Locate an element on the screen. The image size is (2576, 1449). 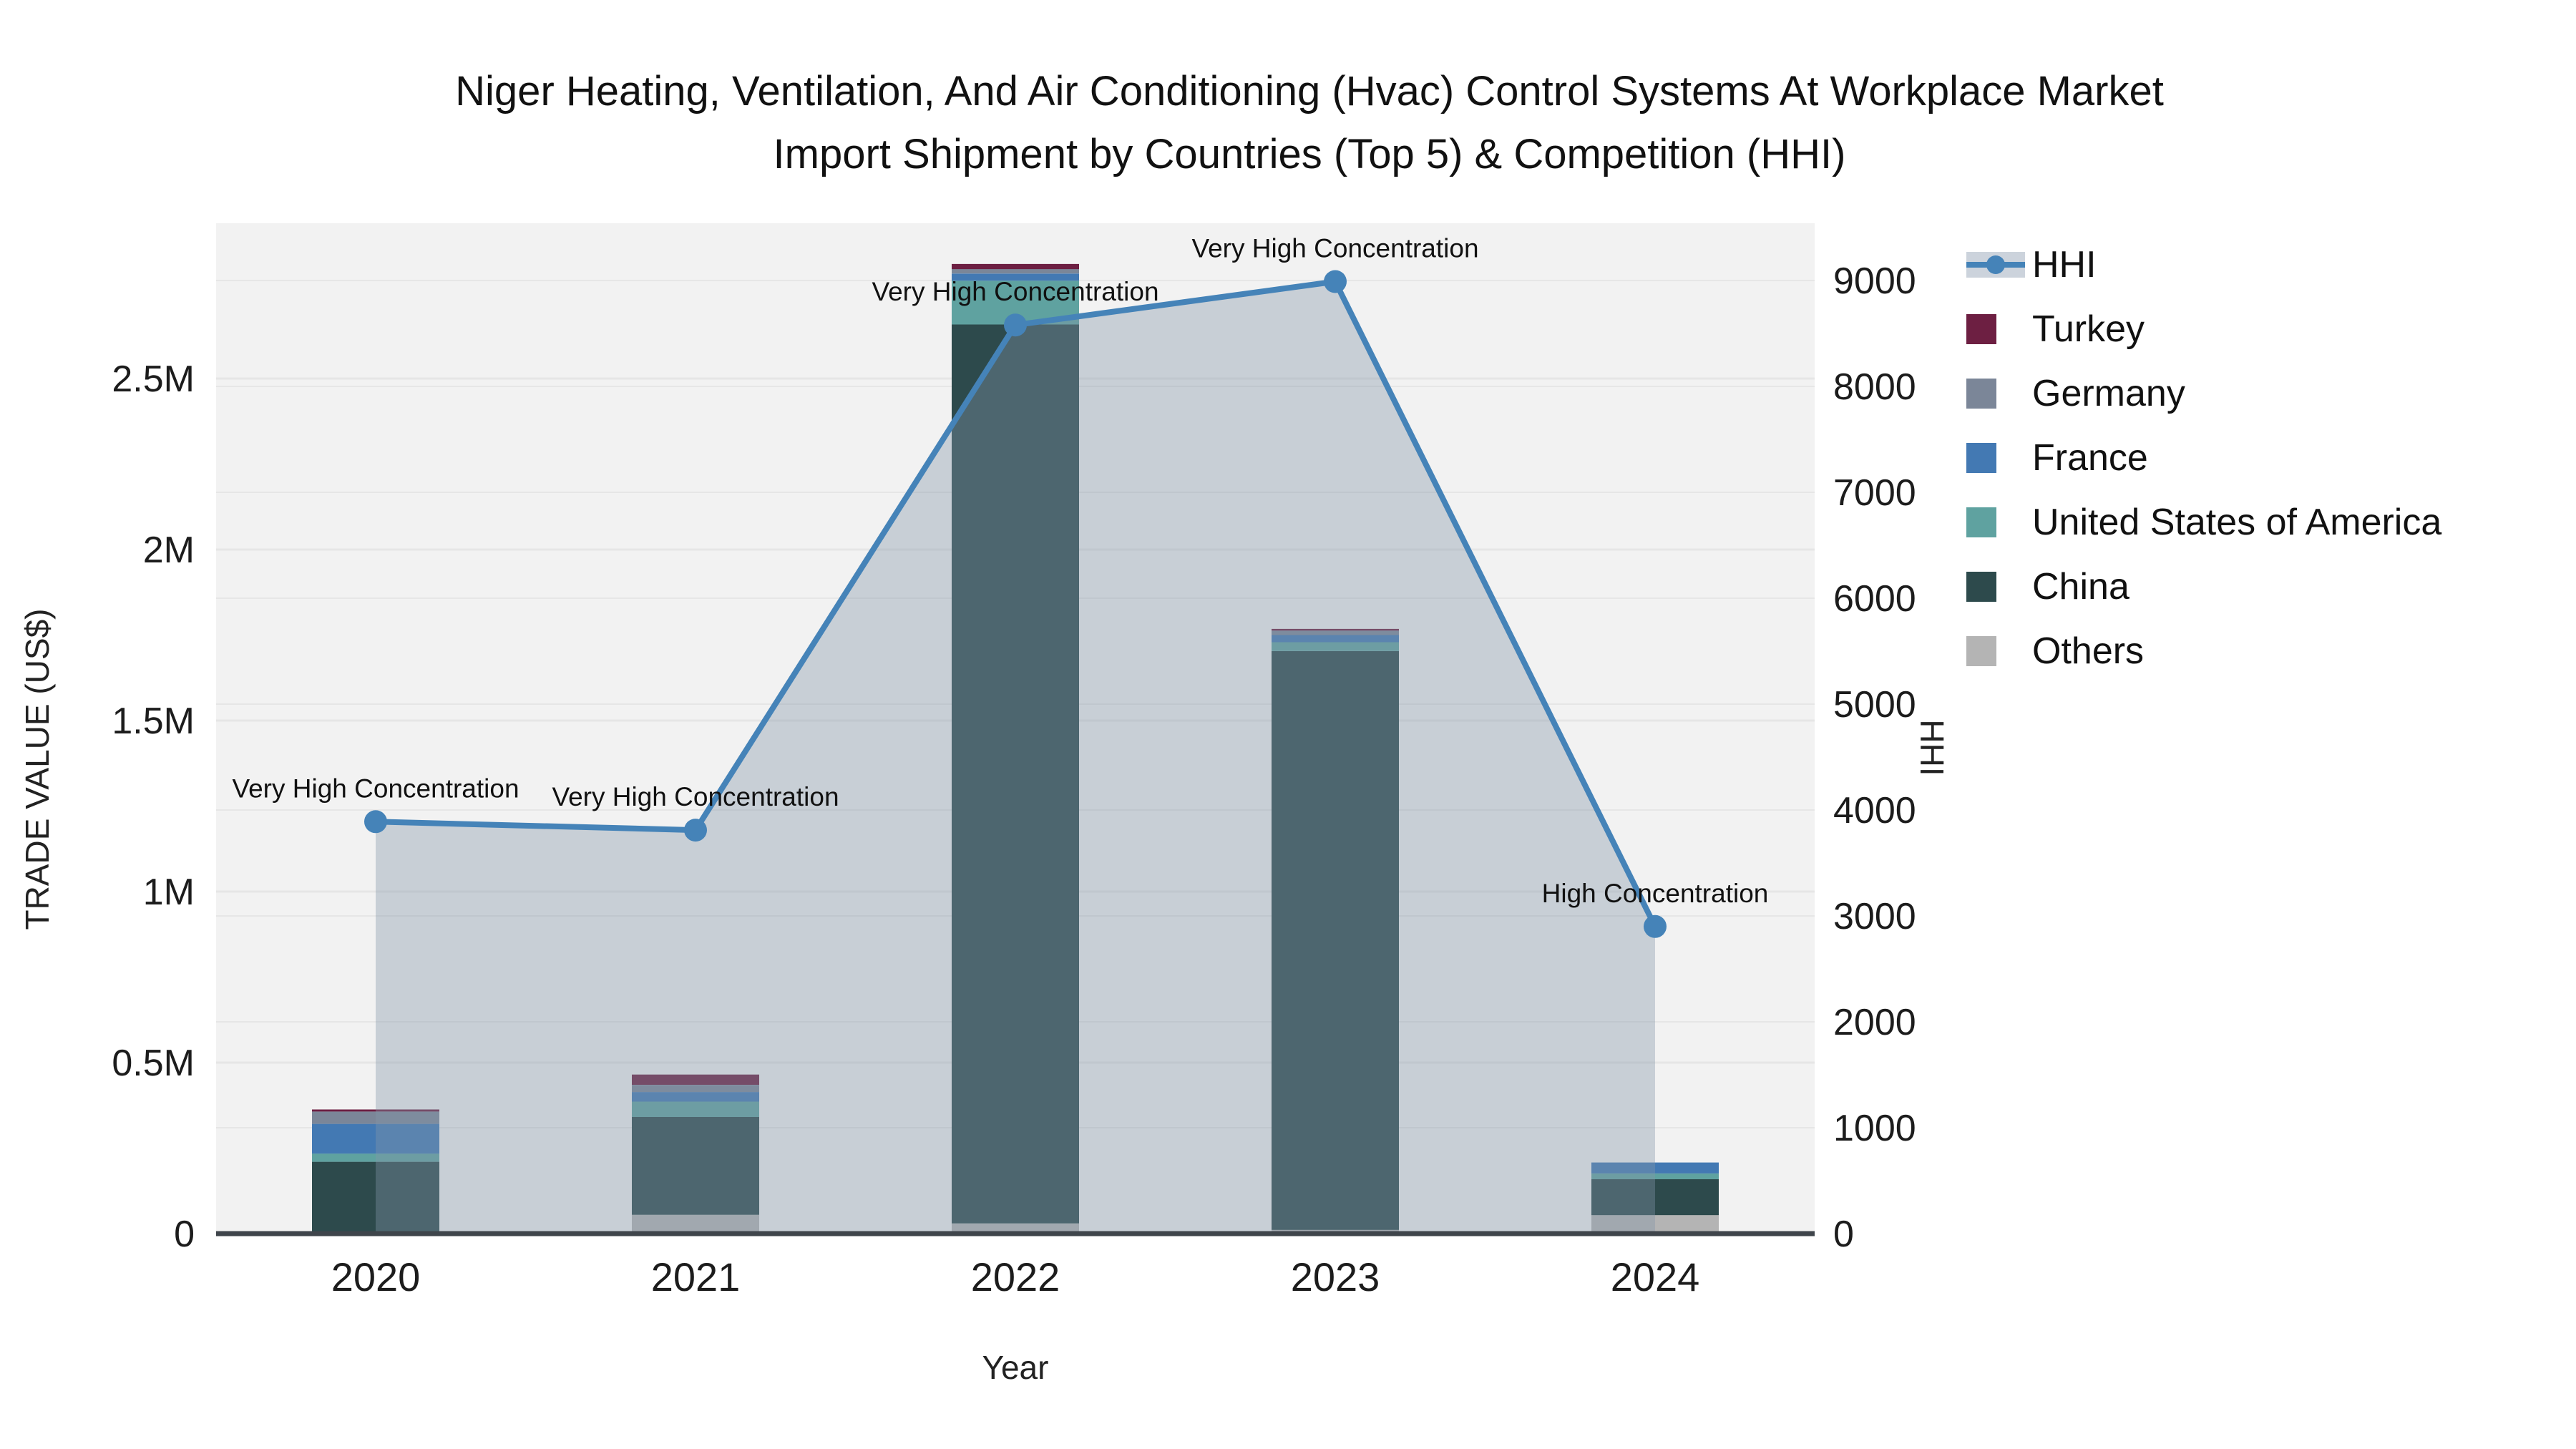
y-left-tick-1M: 1M is located at coordinates (169, 892).